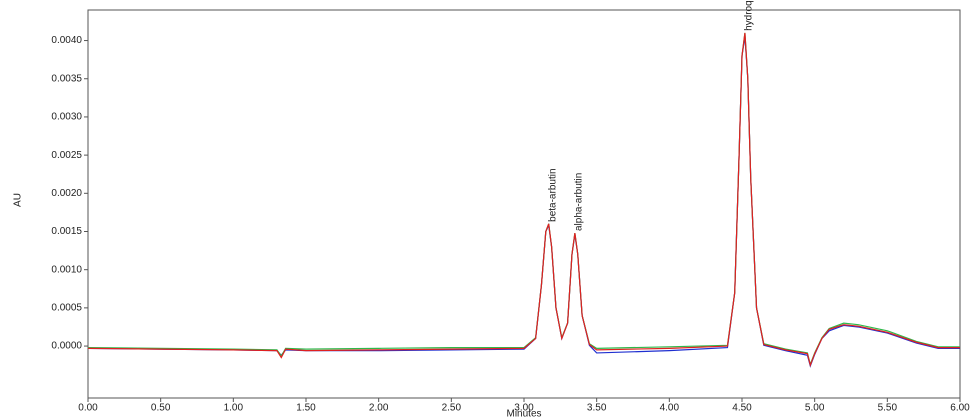 The width and height of the screenshot is (975, 420). Describe the element at coordinates (452, 408) in the screenshot. I see `x-tick-label: 2.50` at that location.